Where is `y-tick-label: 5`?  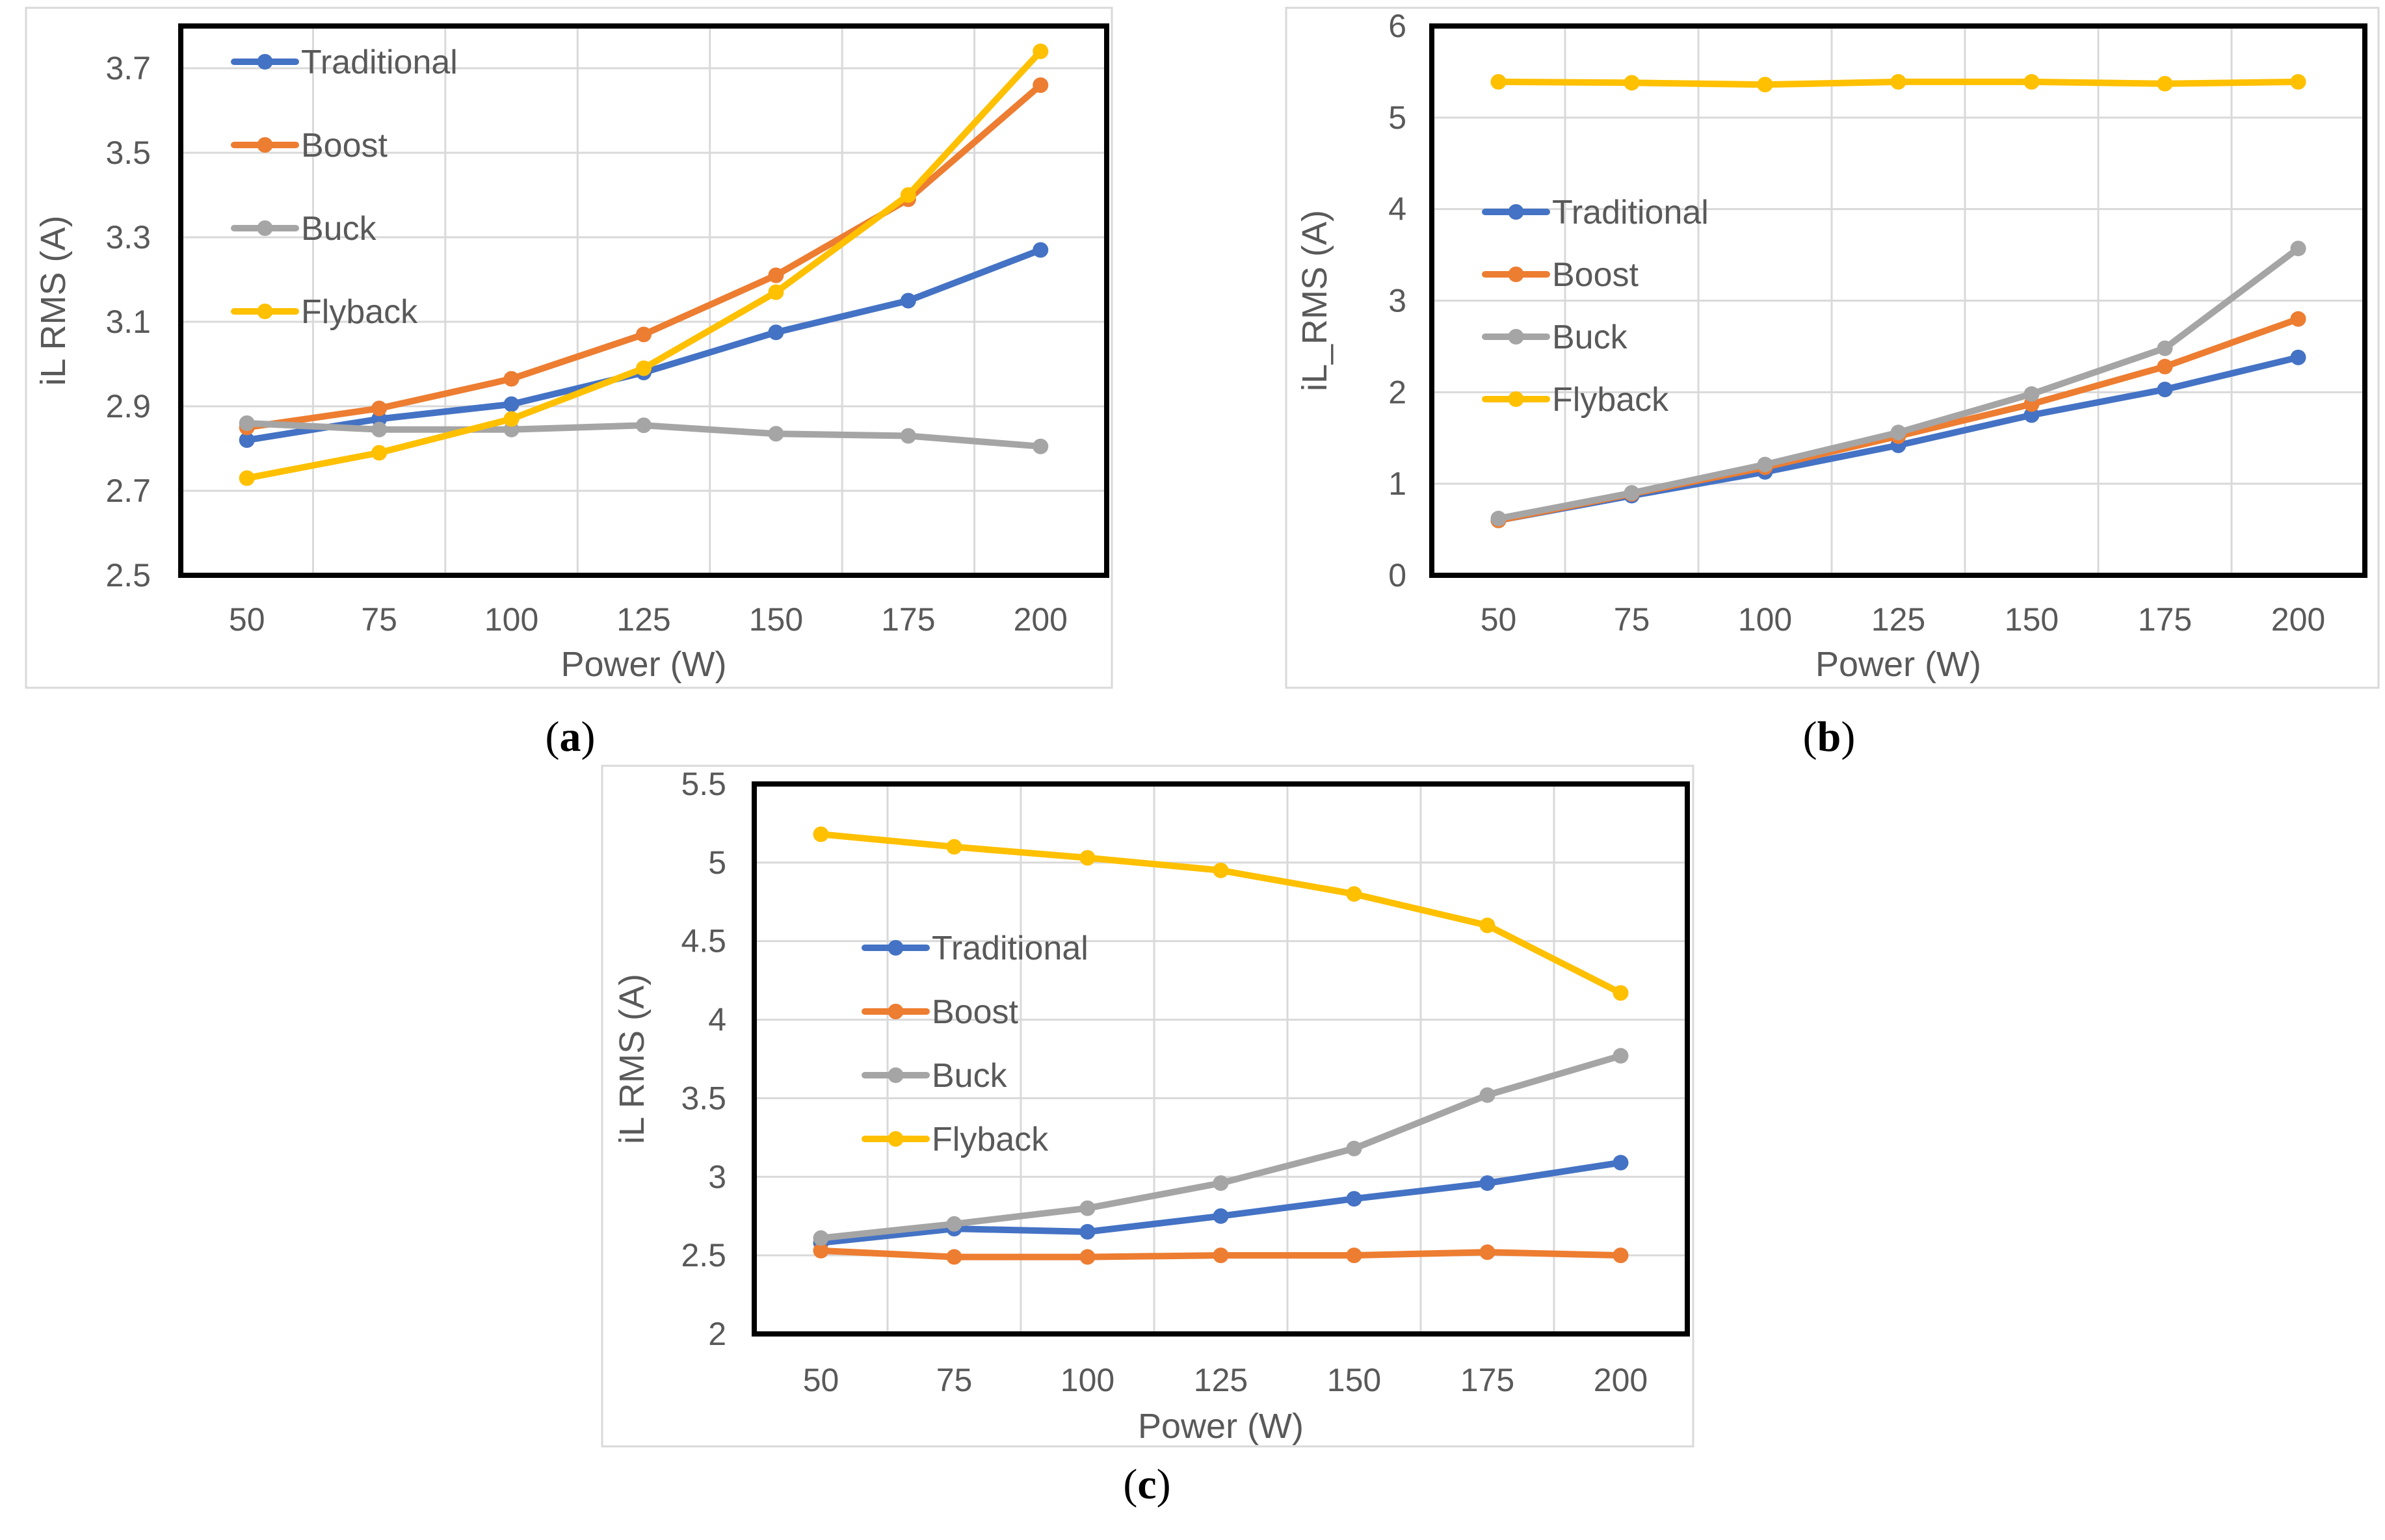 y-tick-label: 5 is located at coordinates (717, 862).